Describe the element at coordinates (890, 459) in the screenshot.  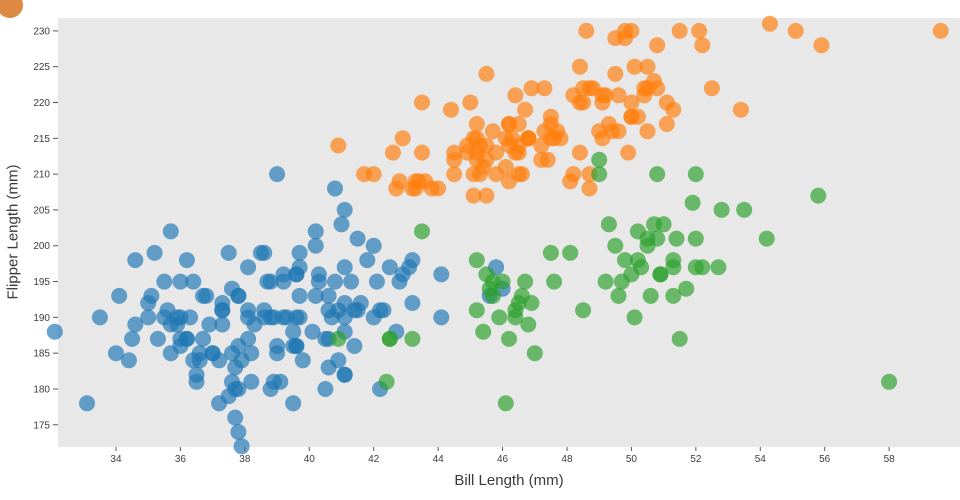
I see `x-tick-label: 58` at that location.